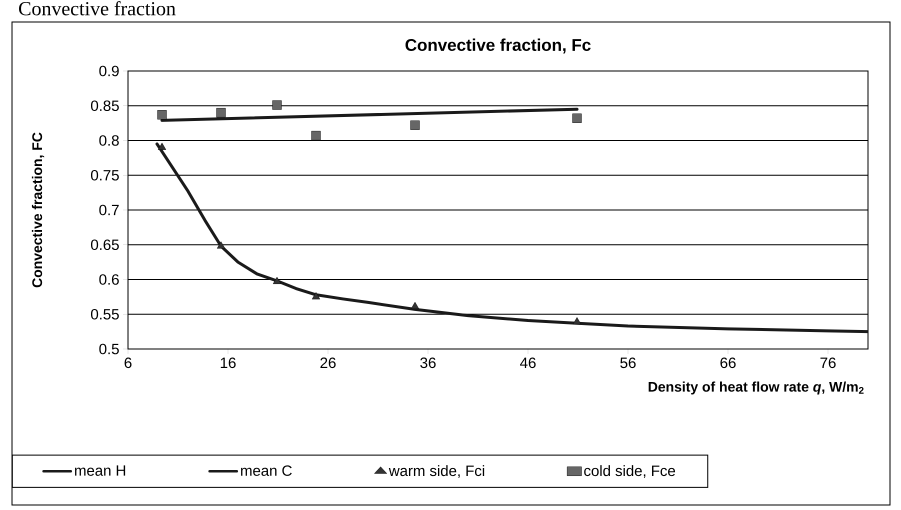 The image size is (901, 510). I want to click on y-tick-label: 0.55, so click(104, 314).